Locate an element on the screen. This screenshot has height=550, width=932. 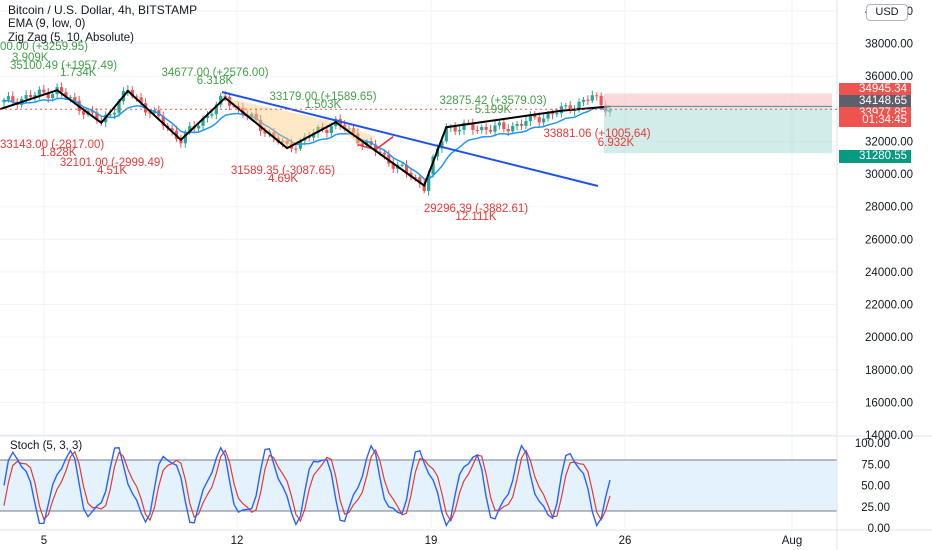
ema-line is located at coordinates (307, 138).